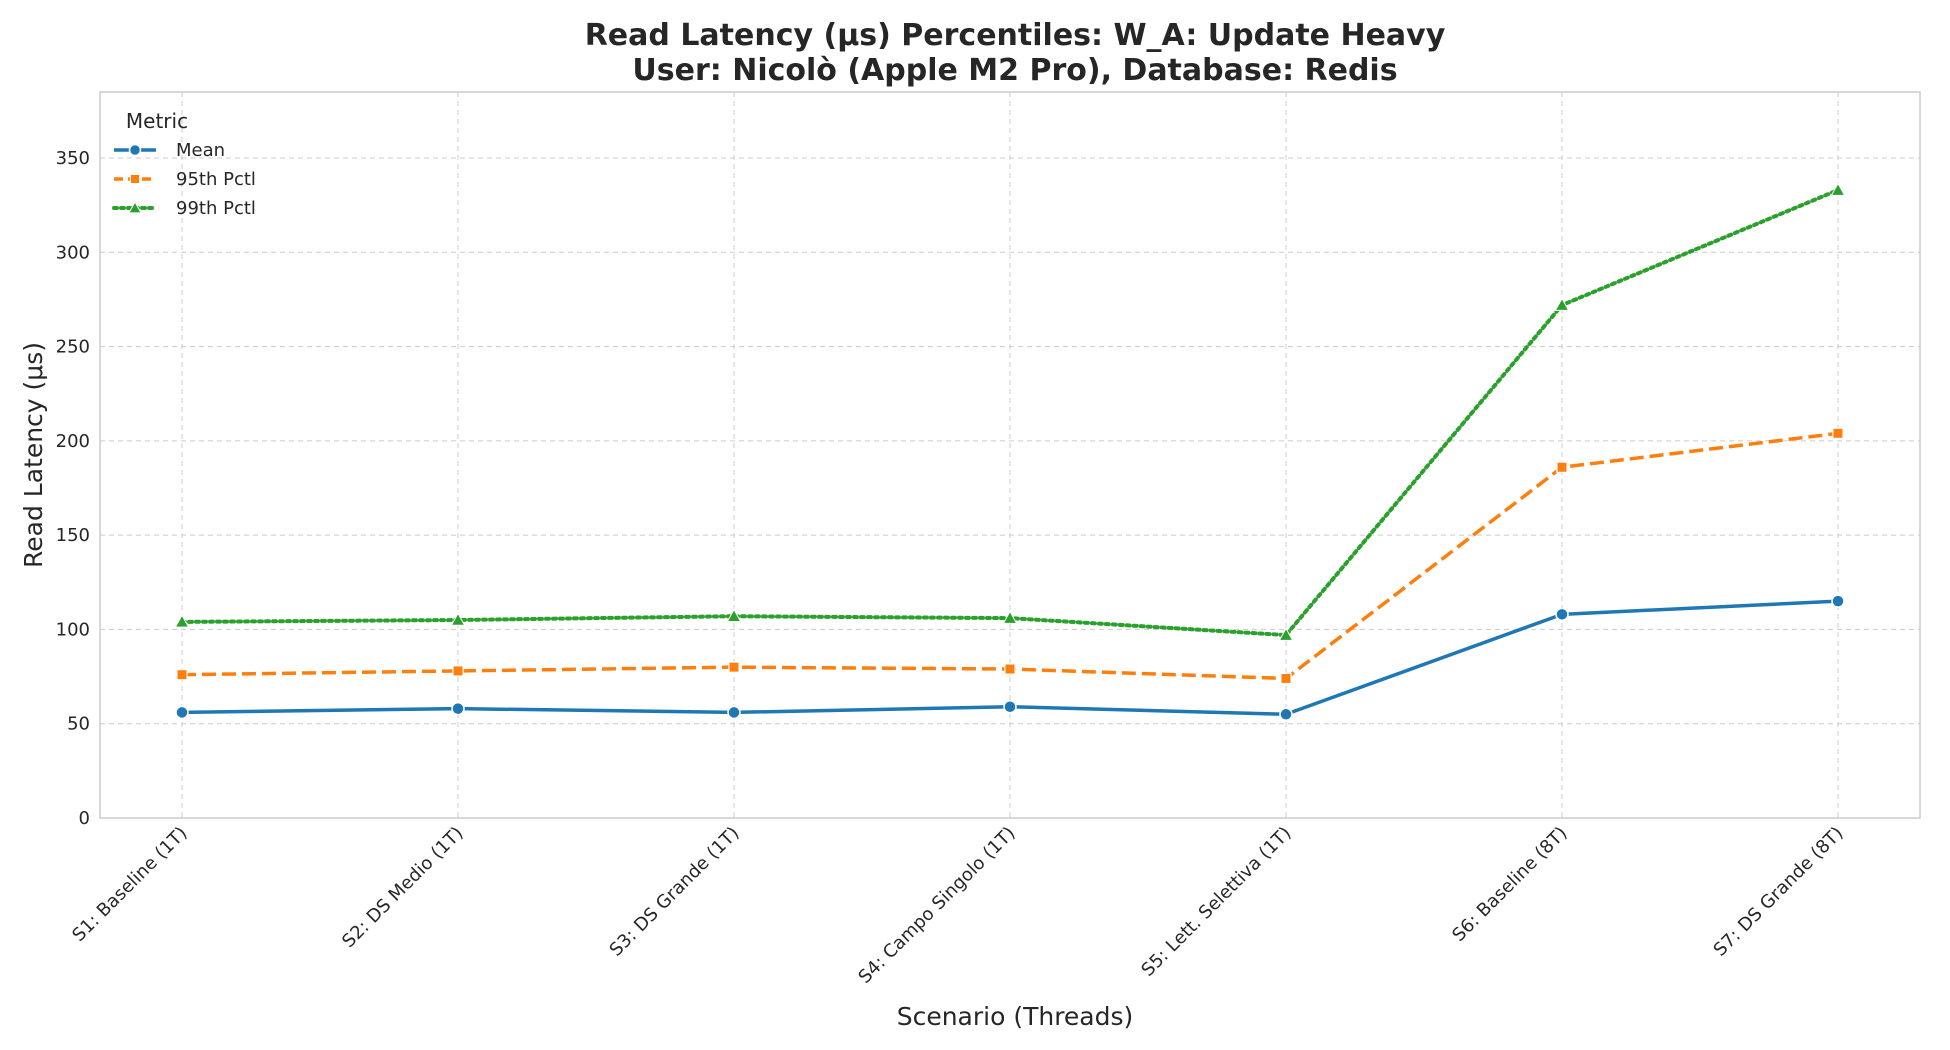 The image size is (1950, 1050). Describe the element at coordinates (73, 535) in the screenshot. I see `y-tick-label: 150` at that location.